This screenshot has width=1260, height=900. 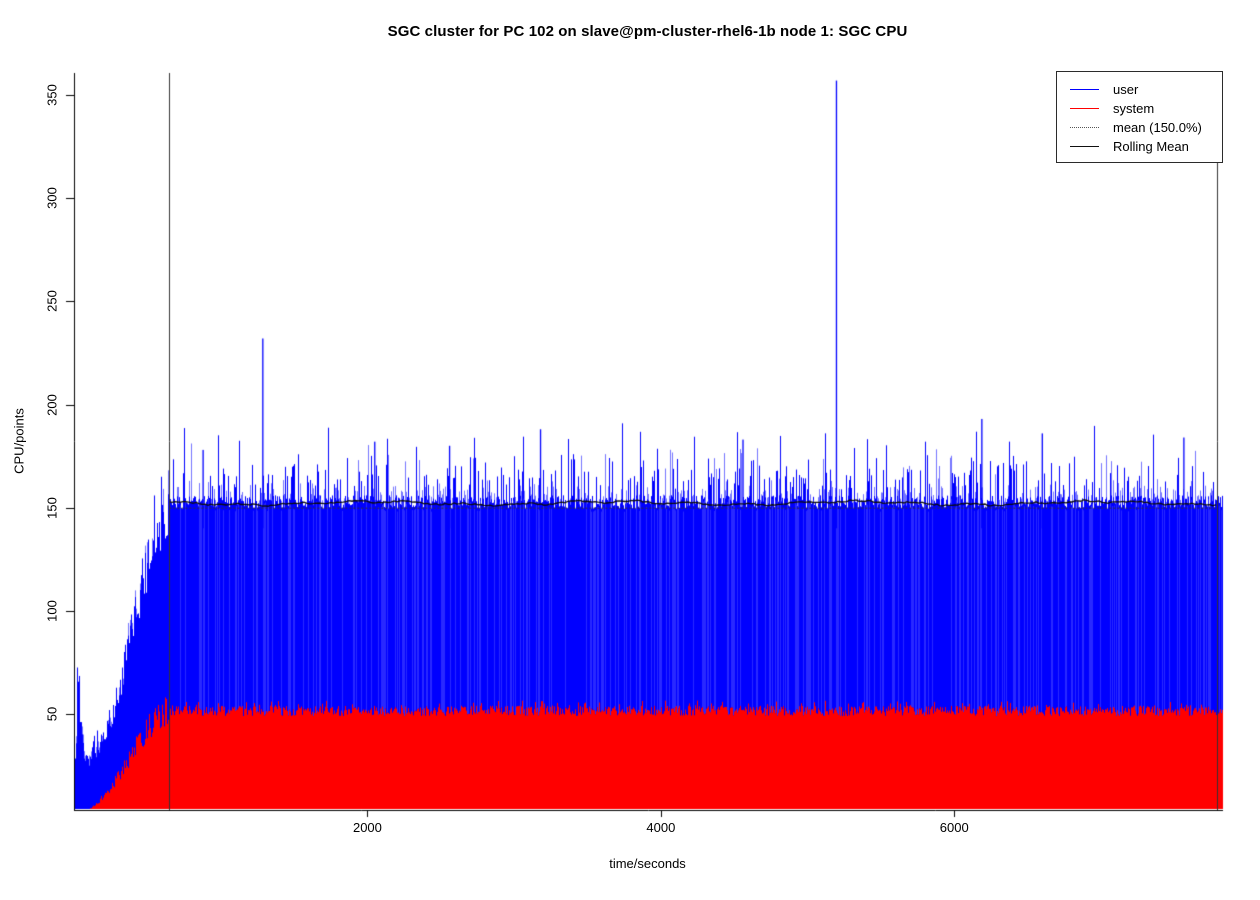 I want to click on y-tick-label: 100, so click(x=52, y=610).